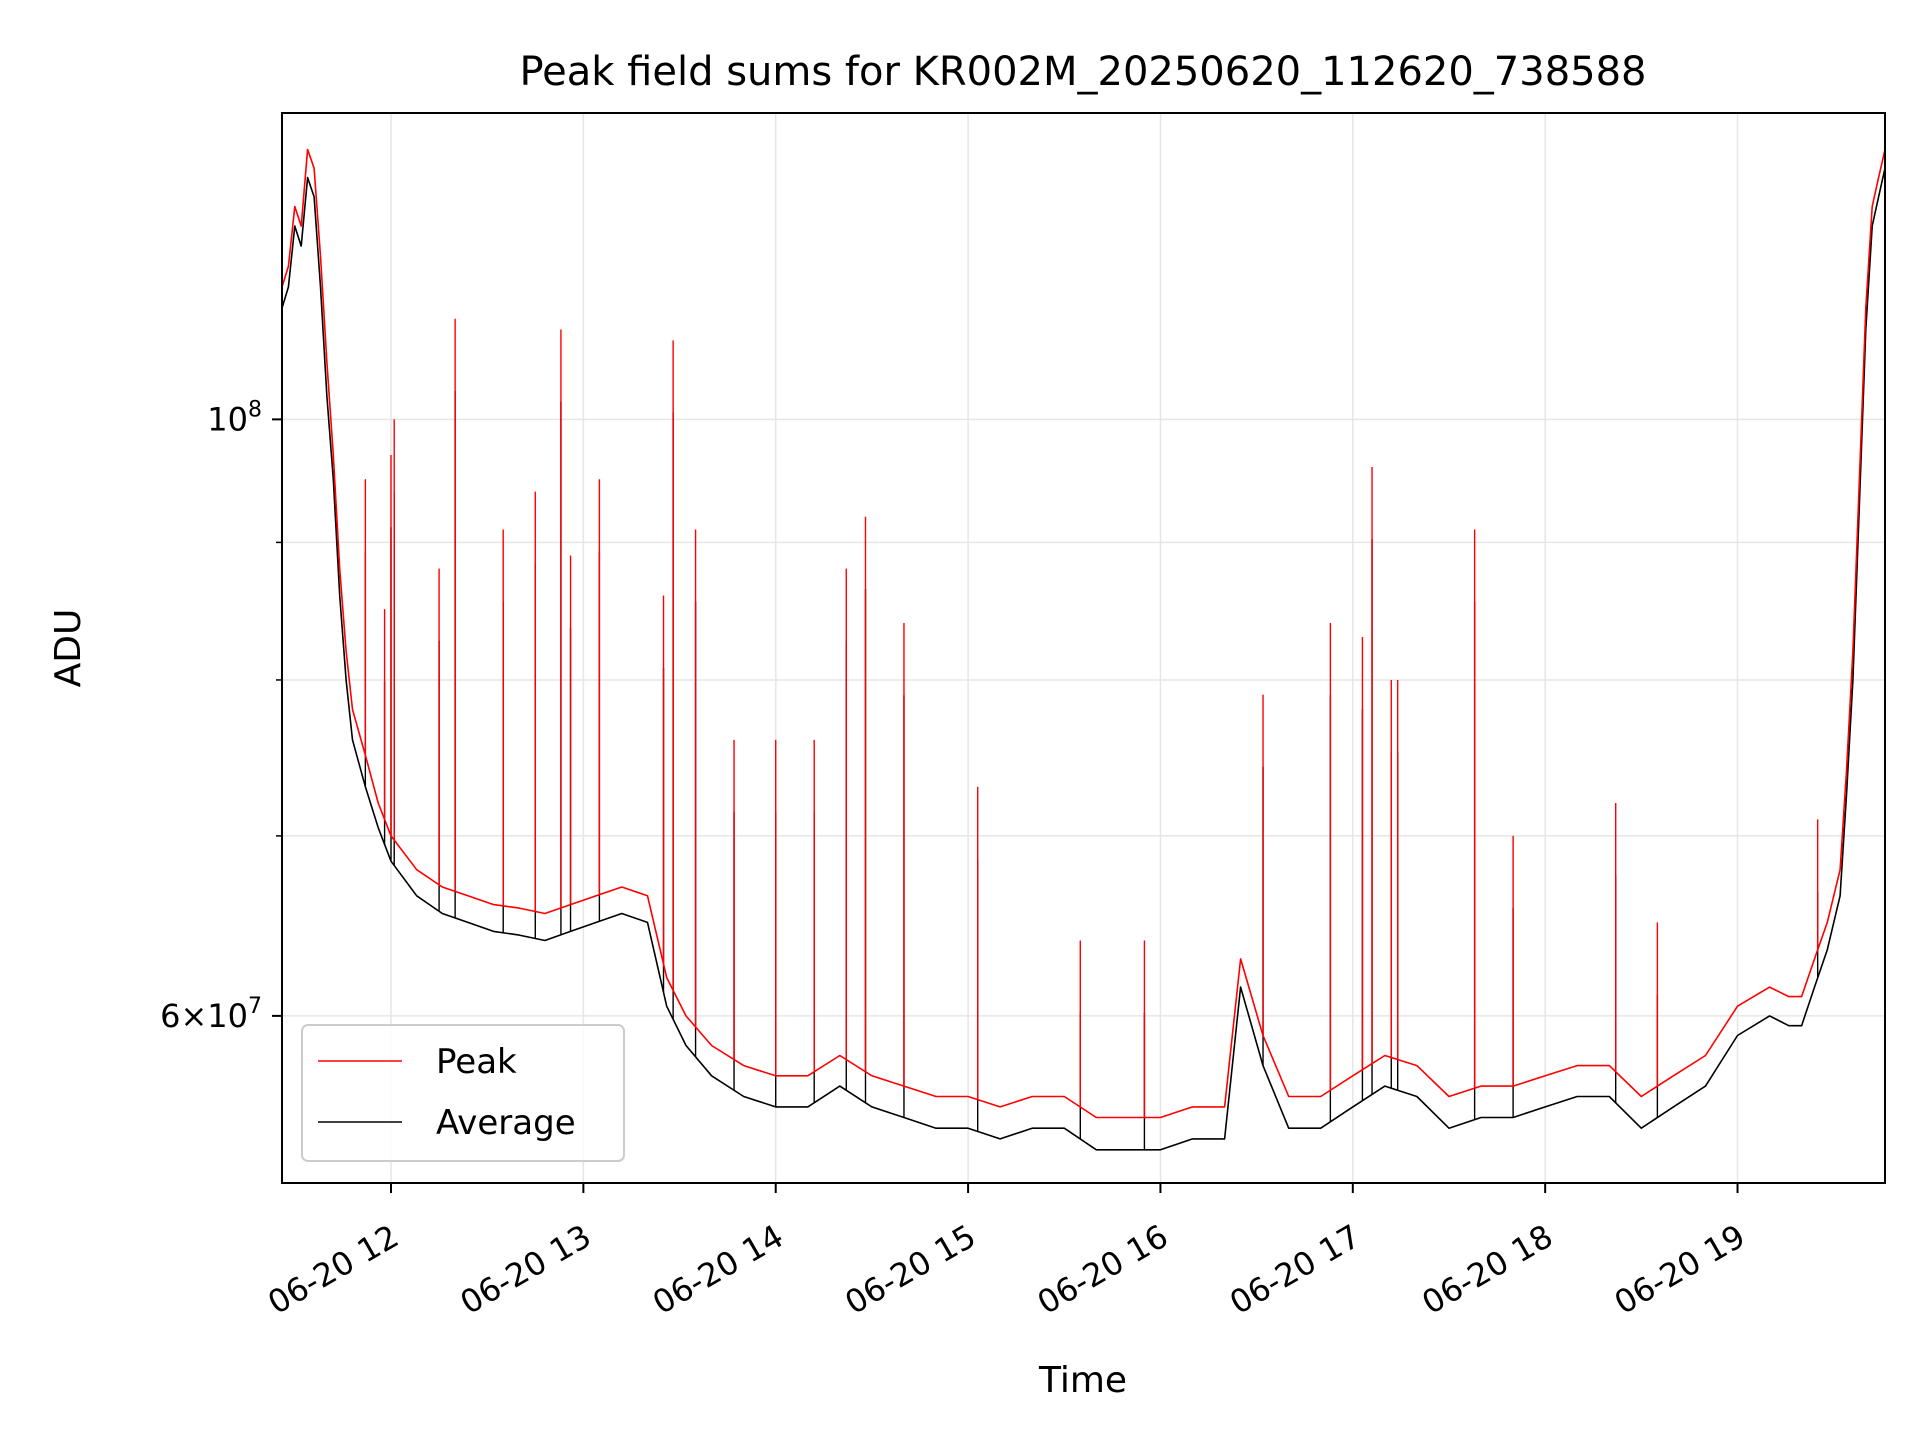 This screenshot has height=1440, width=1920. Describe the element at coordinates (1082, 1380) in the screenshot. I see `x-axis-label: Time` at that location.